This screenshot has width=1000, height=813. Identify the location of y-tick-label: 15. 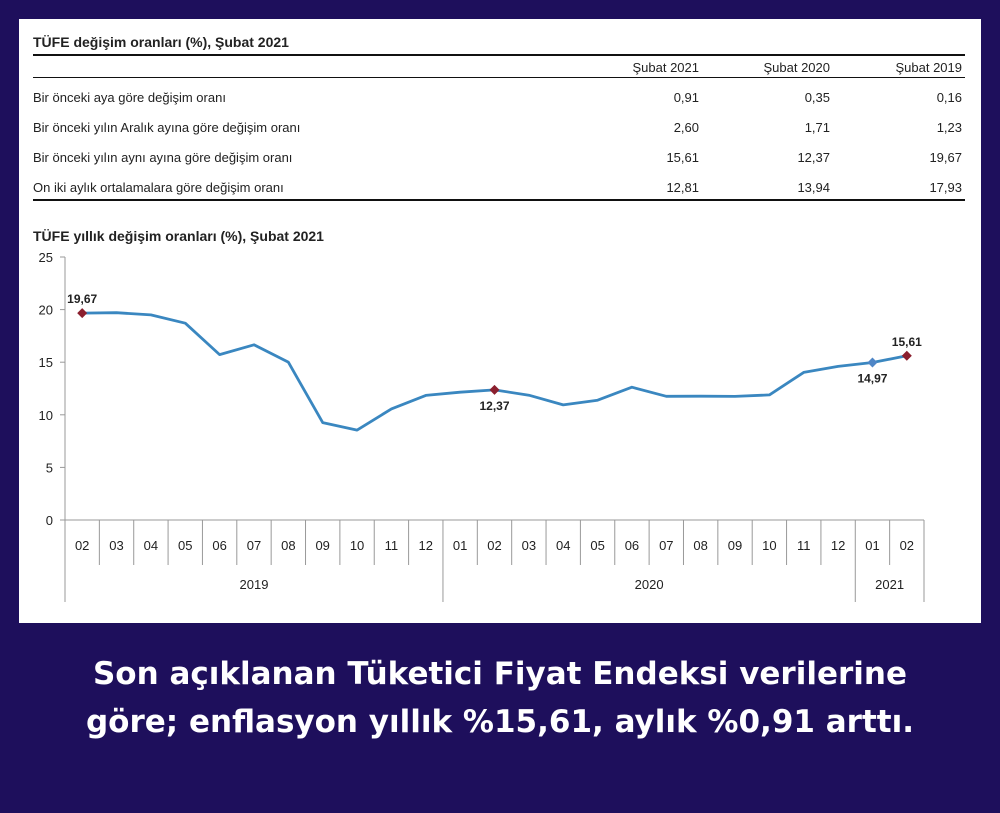
(46, 362).